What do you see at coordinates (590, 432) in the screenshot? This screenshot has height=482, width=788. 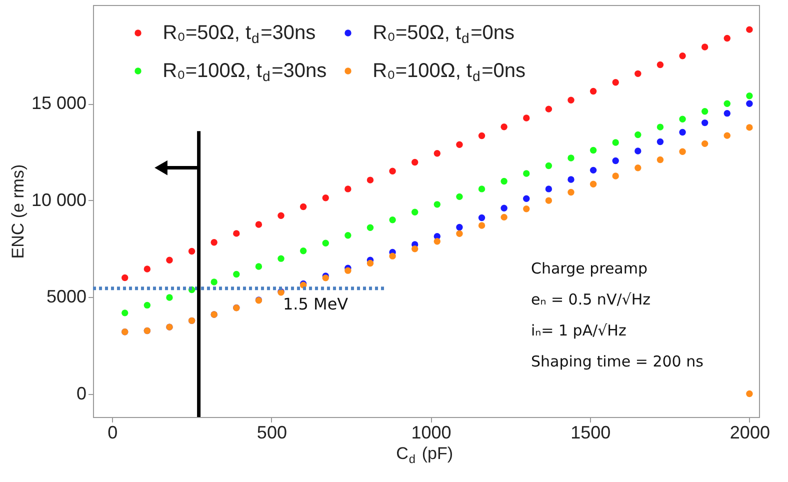 I see `x-tick-label: 1500` at bounding box center [590, 432].